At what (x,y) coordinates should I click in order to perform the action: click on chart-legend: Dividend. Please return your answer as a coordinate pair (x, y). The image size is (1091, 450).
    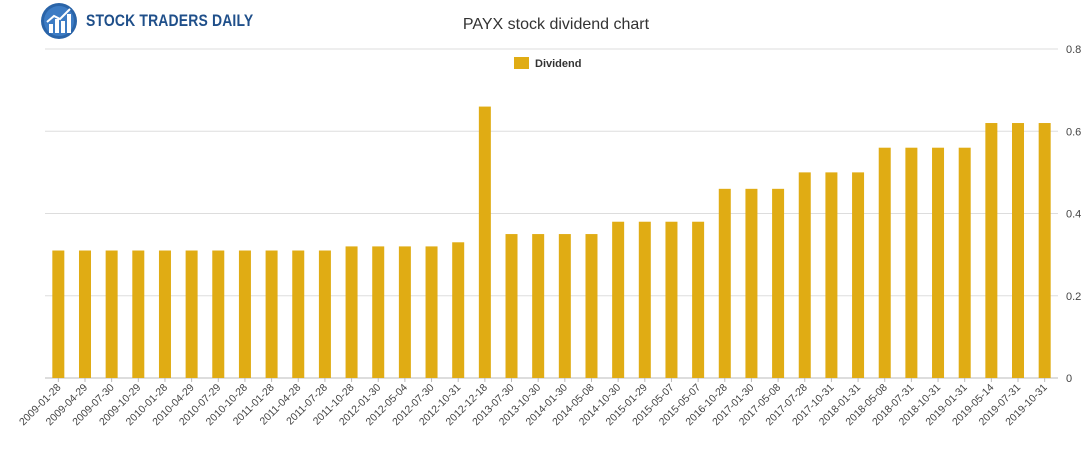
    Looking at the image, I should click on (547, 63).